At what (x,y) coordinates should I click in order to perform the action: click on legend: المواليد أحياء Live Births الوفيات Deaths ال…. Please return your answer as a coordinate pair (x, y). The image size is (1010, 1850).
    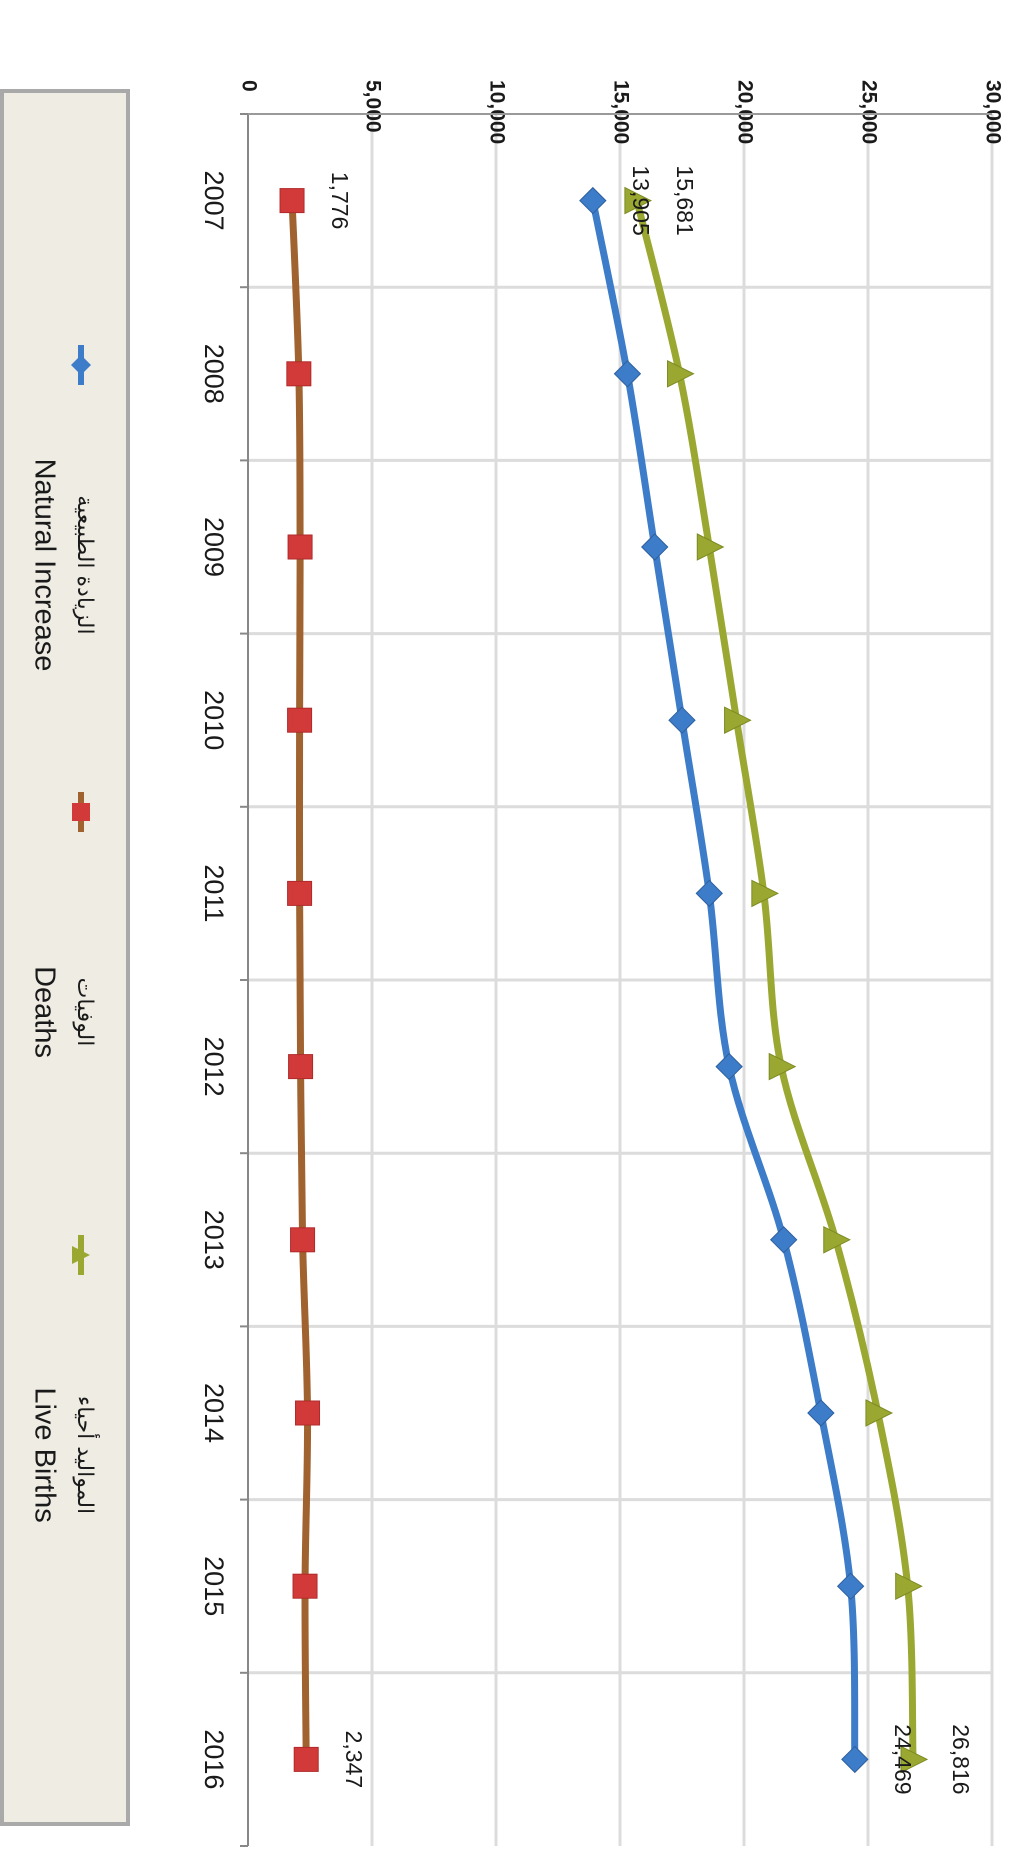
    Looking at the image, I should click on (65, 957).